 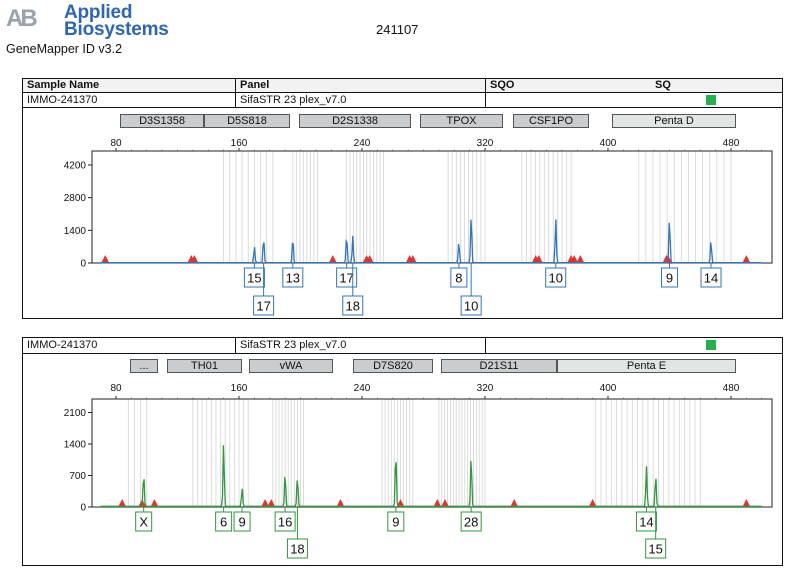 What do you see at coordinates (646, 366) in the screenshot?
I see `locus-penta-e: Penta E` at bounding box center [646, 366].